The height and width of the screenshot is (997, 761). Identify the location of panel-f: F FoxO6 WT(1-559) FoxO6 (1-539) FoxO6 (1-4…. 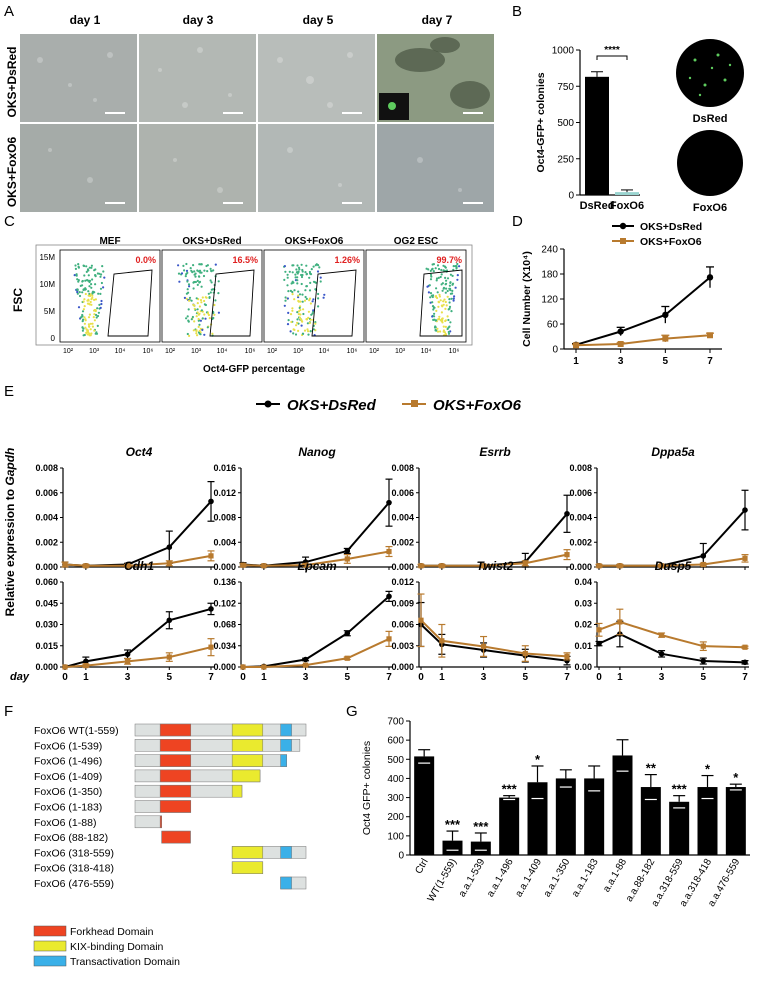
(155, 835).